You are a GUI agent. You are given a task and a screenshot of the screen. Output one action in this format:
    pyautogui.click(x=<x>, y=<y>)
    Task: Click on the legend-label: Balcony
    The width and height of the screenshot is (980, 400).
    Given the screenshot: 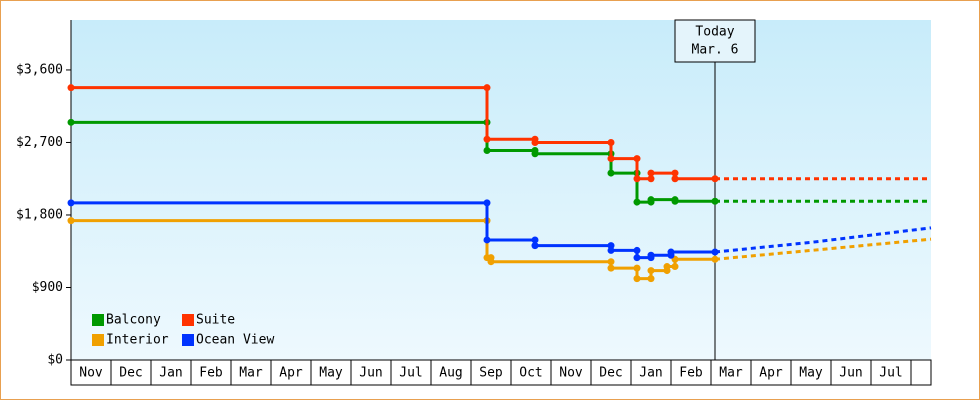 What is the action you would take?
    pyautogui.click(x=133, y=320)
    